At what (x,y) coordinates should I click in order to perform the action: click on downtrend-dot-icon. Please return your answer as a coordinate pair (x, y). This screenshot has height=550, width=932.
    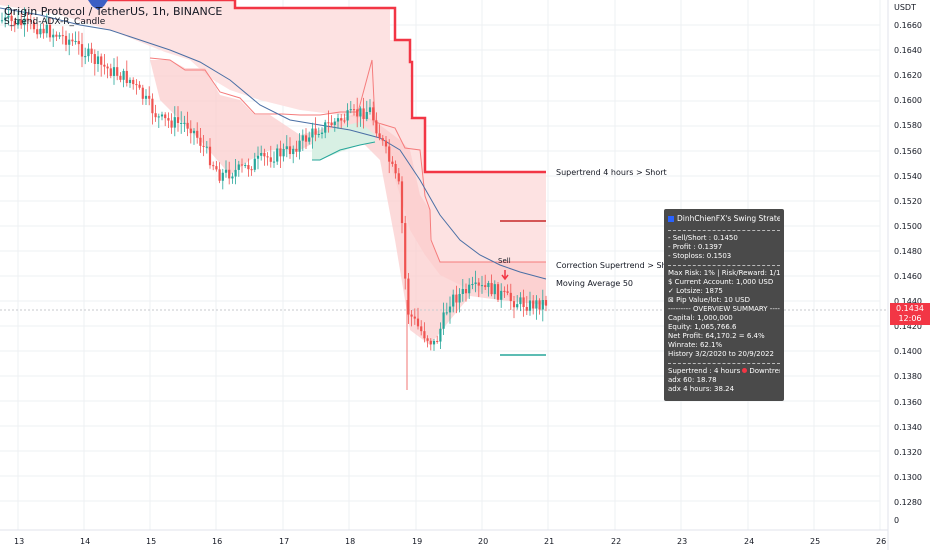
    Looking at the image, I should click on (745, 370).